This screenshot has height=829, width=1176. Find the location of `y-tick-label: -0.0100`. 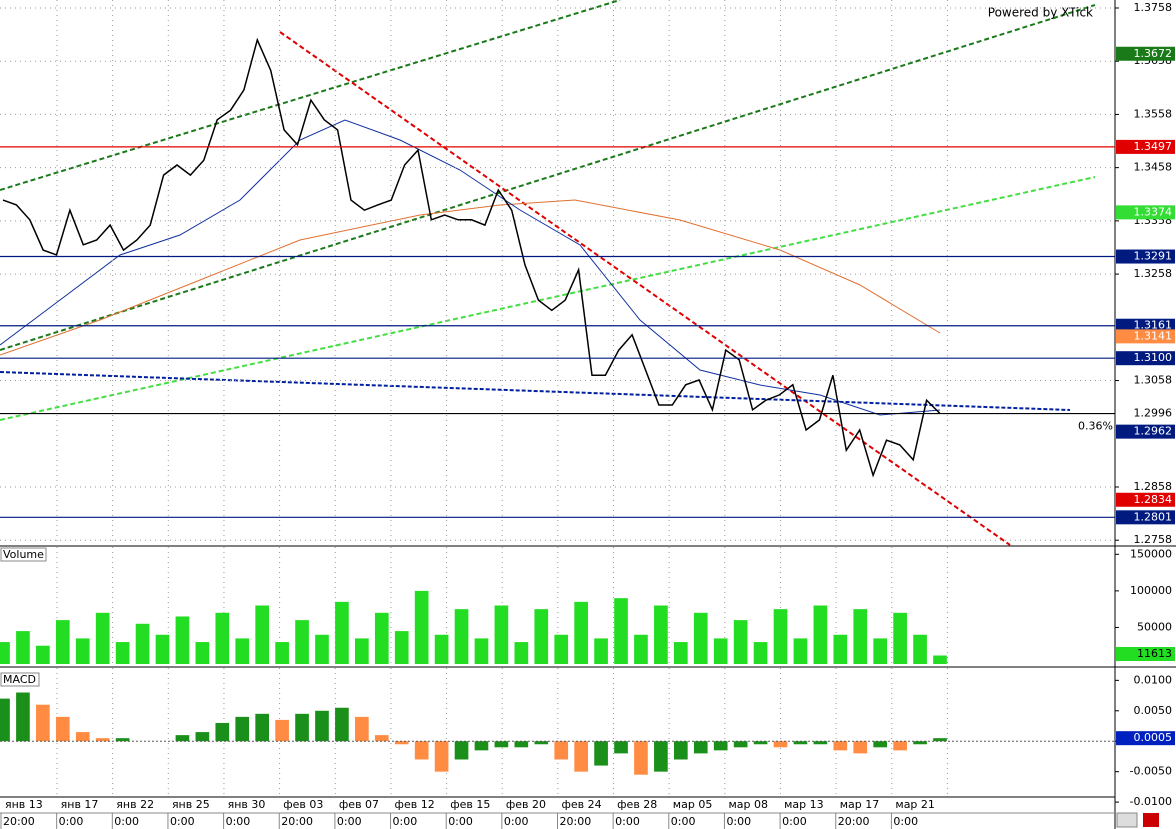

y-tick-label: -0.0100 is located at coordinates (1151, 801).